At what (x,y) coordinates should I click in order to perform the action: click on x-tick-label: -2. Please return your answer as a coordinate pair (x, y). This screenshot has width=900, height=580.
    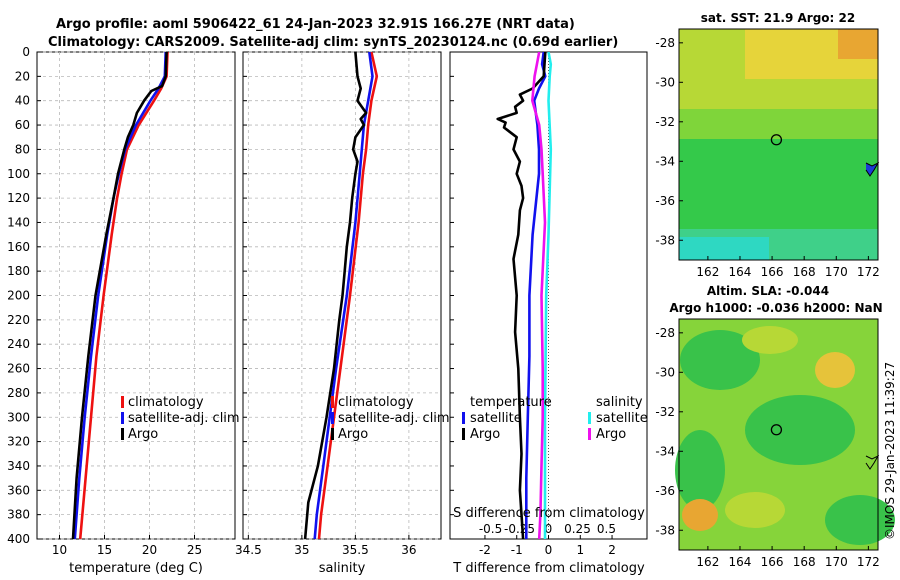
    Looking at the image, I should click on (485, 550).